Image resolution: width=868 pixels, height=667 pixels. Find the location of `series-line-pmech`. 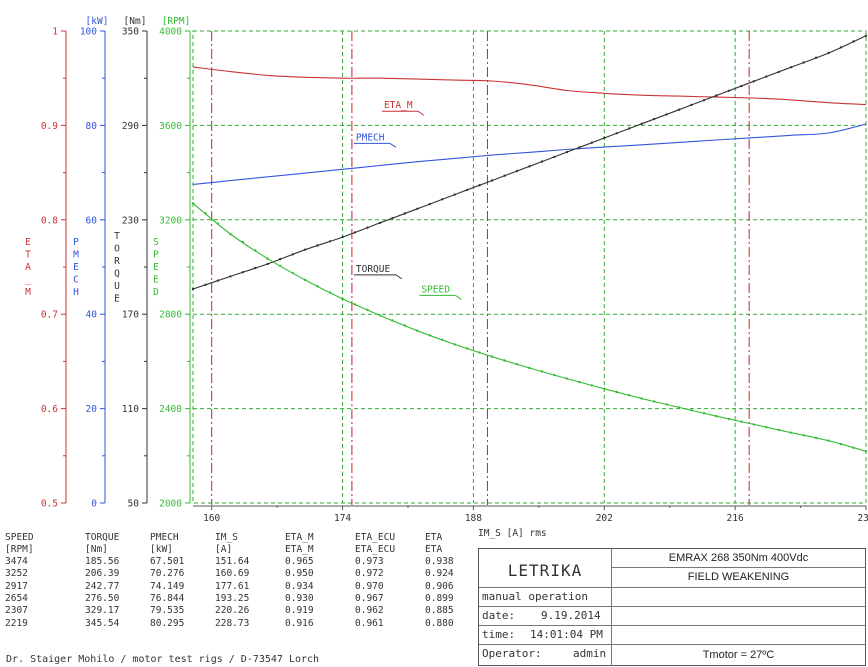

series-line-pmech is located at coordinates (529, 154).